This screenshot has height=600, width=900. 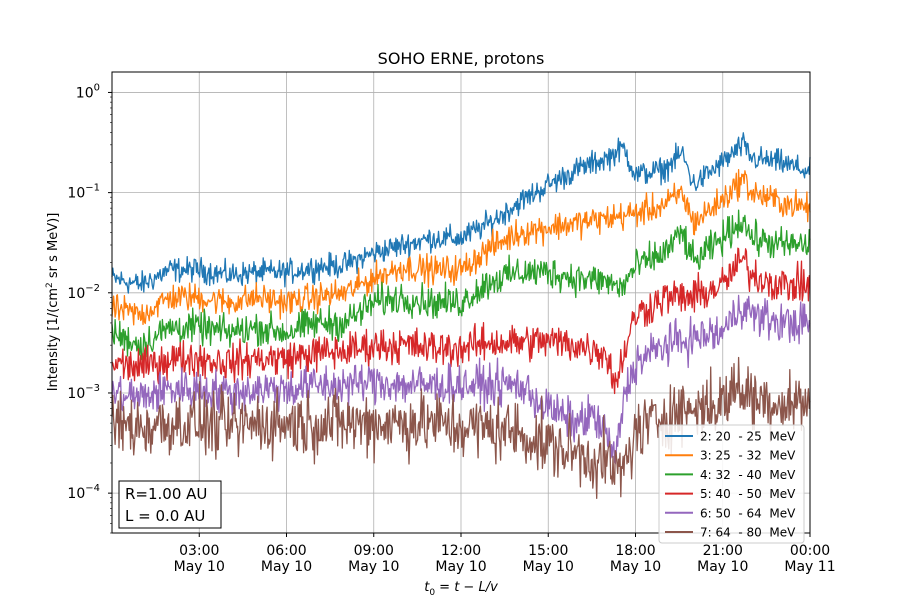 I want to click on legend-label-5: 5: 40 - 50 MeV, so click(x=748, y=494).